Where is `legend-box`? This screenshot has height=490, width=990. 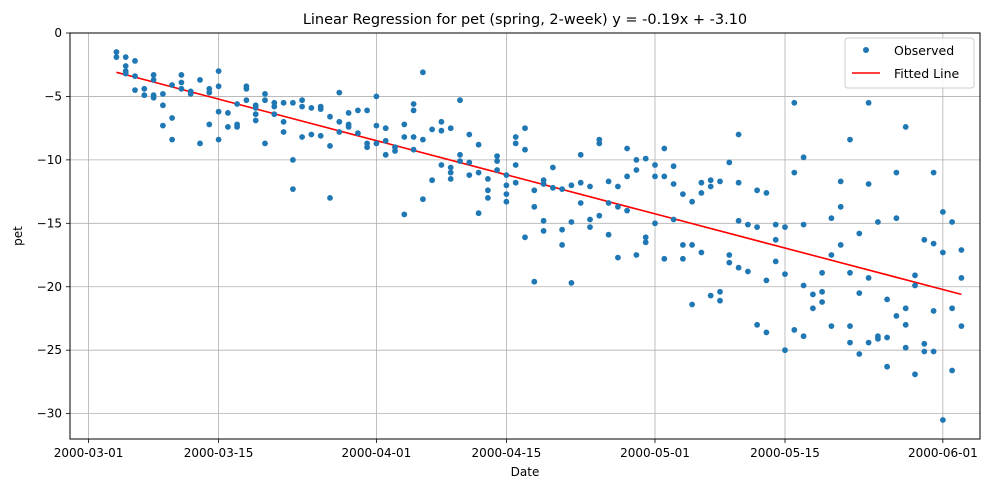 legend-box is located at coordinates (909, 63).